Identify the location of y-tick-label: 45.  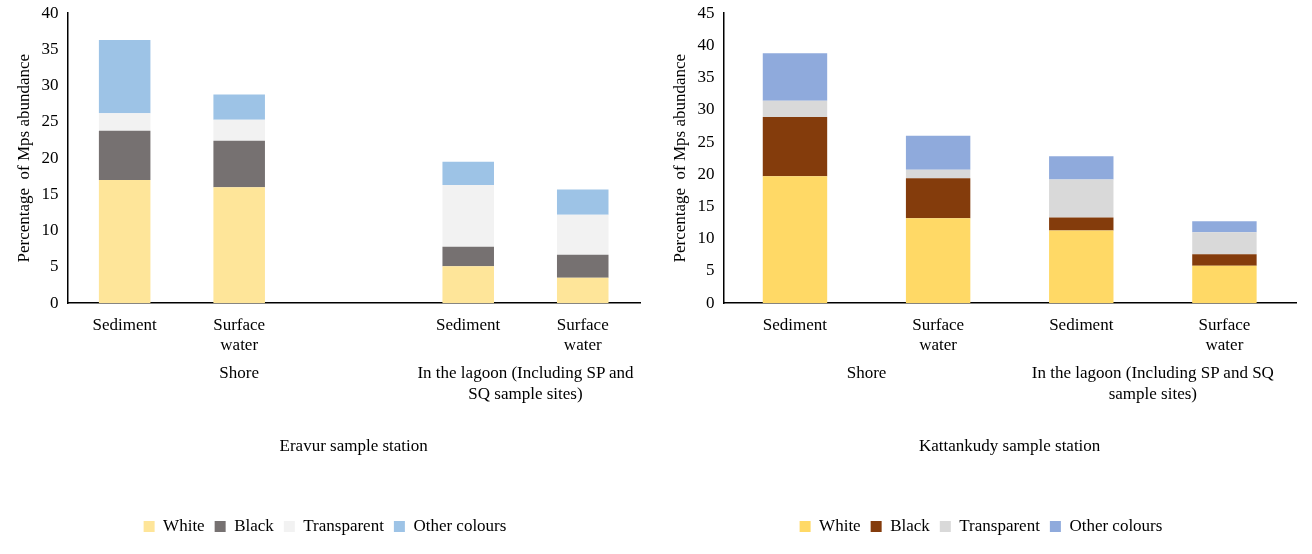
(706, 12).